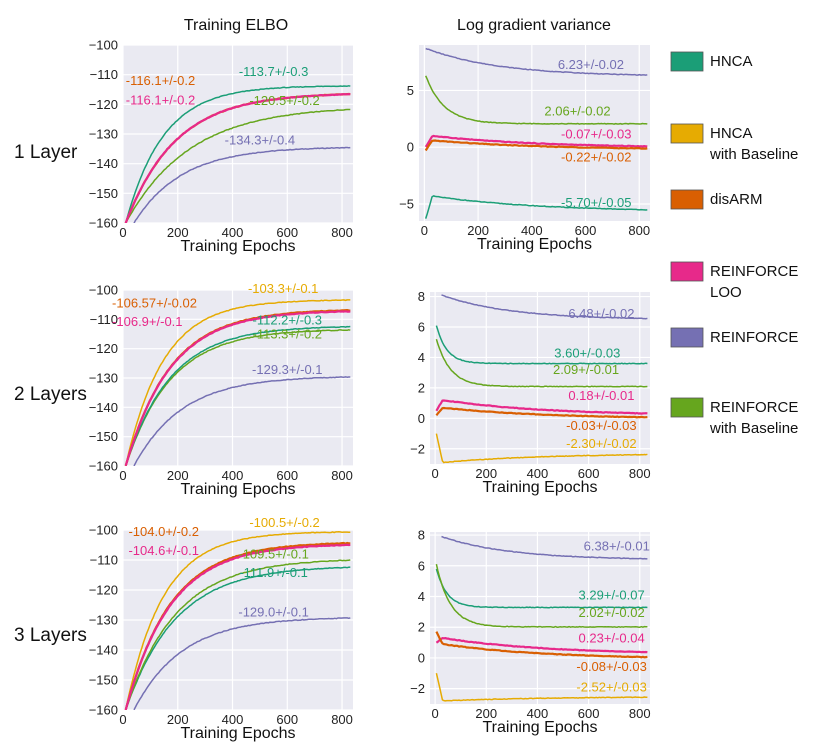 The height and width of the screenshot is (752, 832). Describe the element at coordinates (734, 143) in the screenshot. I see `legend-entry-hnca_baseline: HNCA with Baseline` at that location.